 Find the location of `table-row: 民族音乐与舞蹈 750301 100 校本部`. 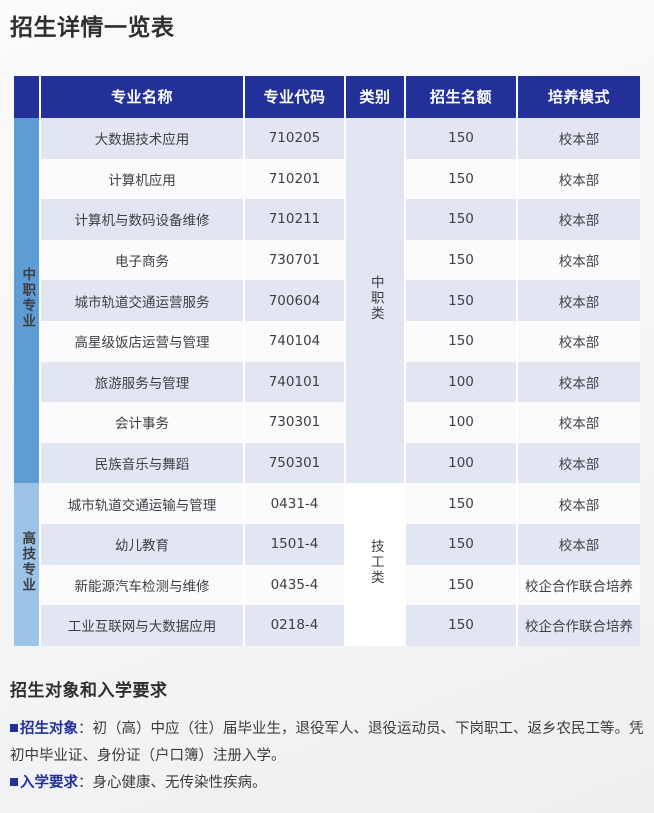

table-row: 民族音乐与舞蹈 750301 100 校本部 is located at coordinates (327, 463).